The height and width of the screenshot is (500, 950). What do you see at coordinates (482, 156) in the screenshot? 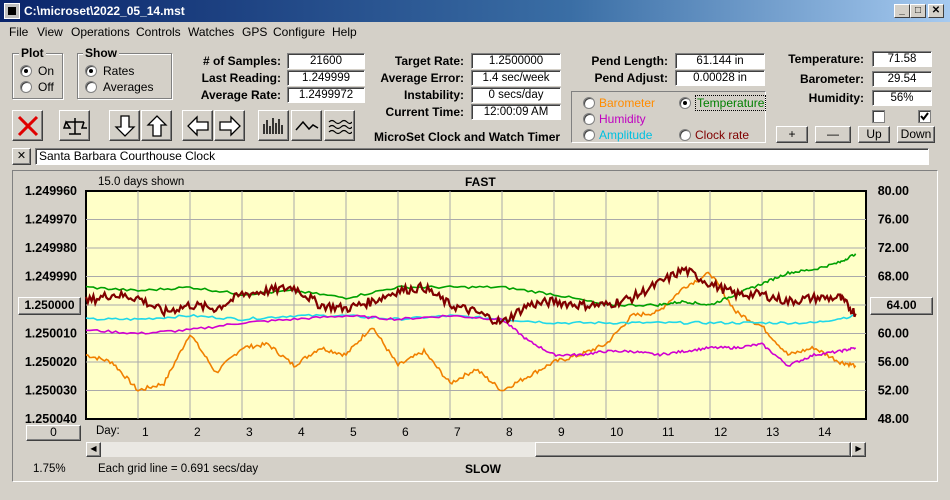
I see `clock-name-field: Santa Barbara Courthouse Clock` at bounding box center [482, 156].